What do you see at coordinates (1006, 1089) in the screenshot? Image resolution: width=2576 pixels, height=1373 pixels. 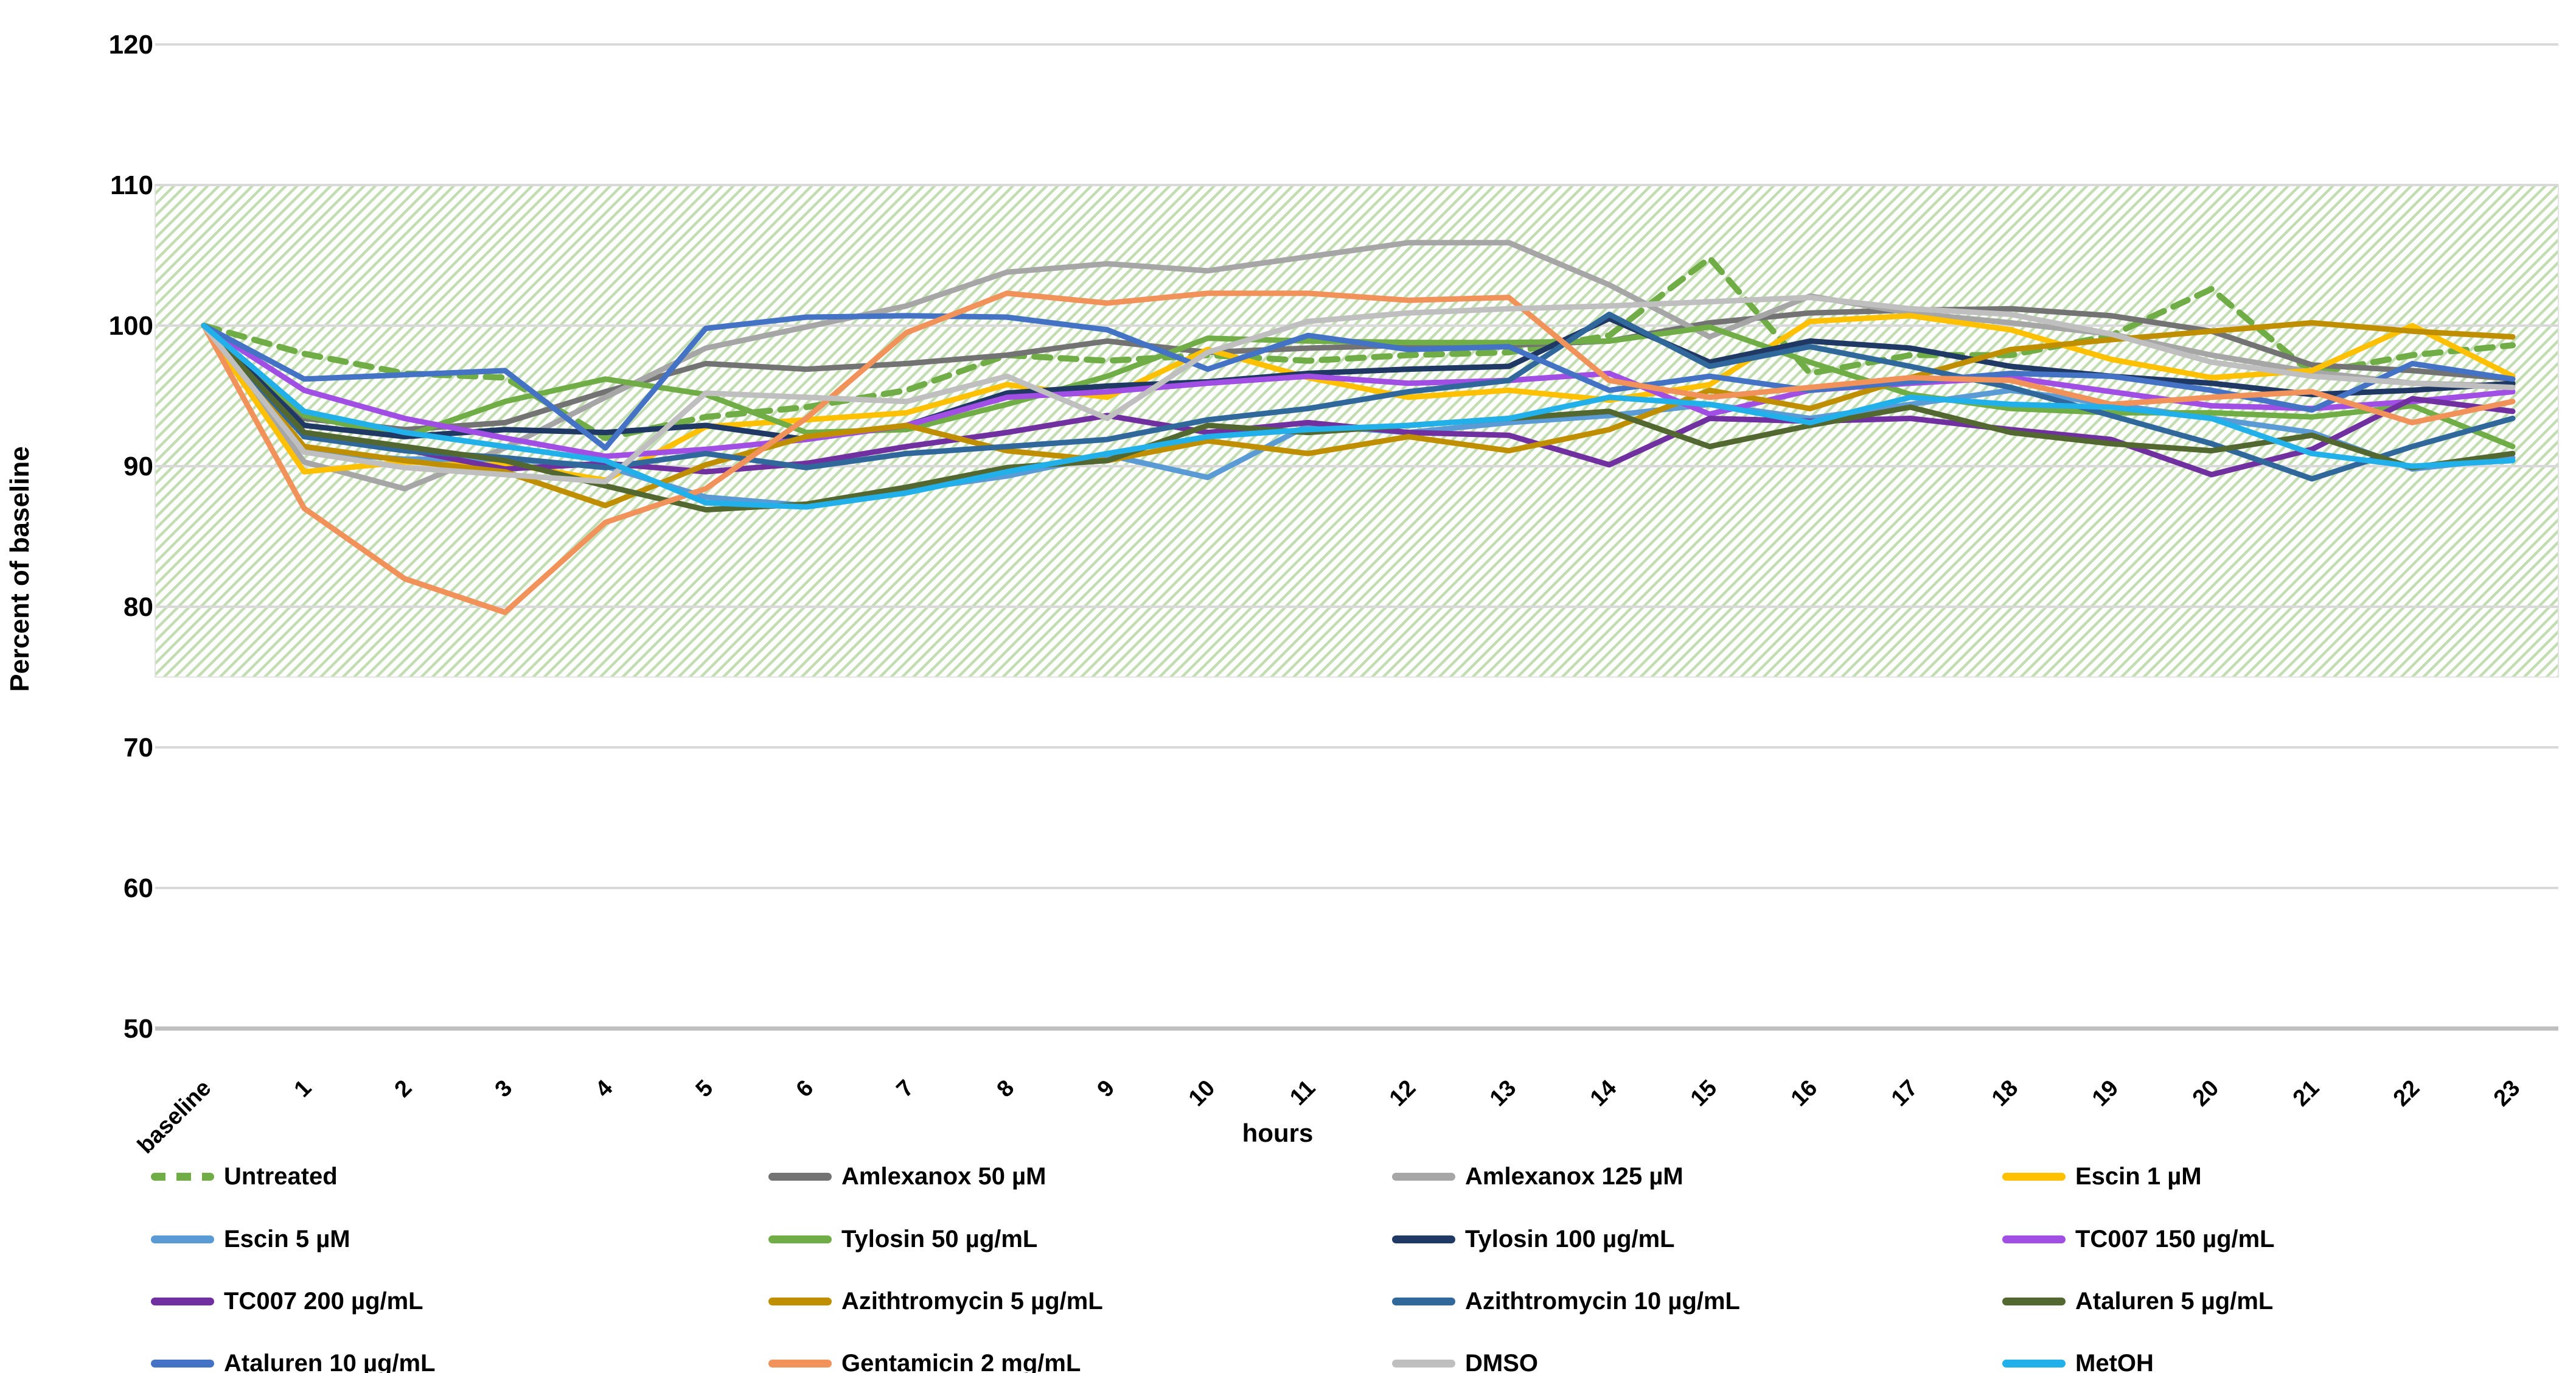 I see `x-tick-label: 8` at bounding box center [1006, 1089].